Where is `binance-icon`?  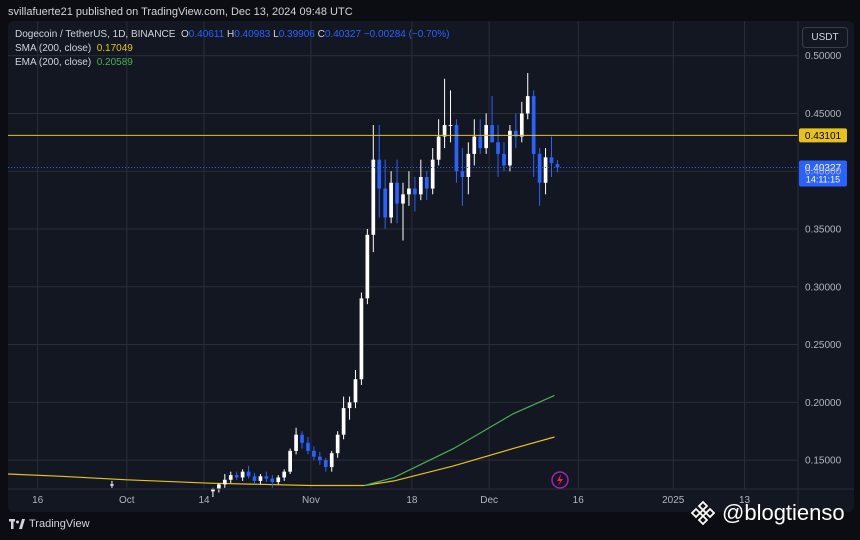 binance-icon is located at coordinates (703, 513).